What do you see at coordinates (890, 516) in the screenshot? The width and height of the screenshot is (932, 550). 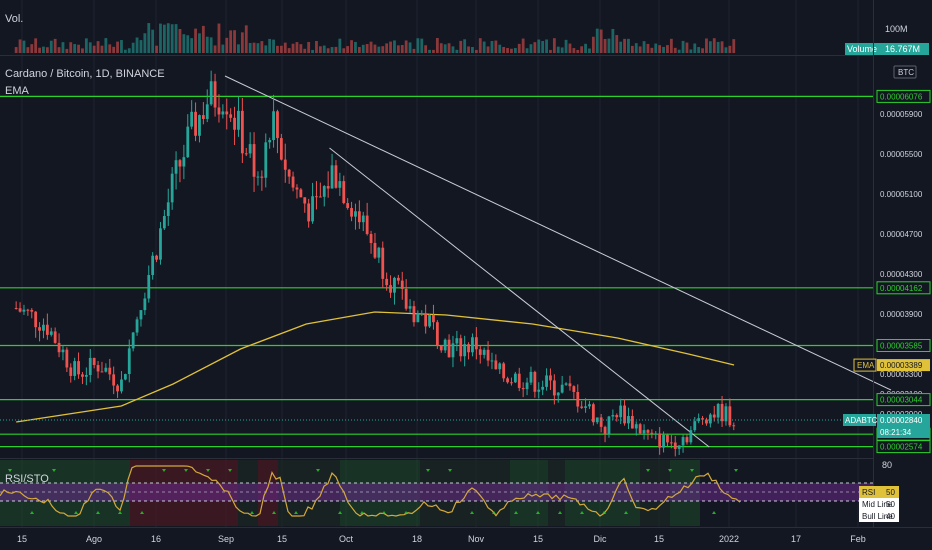 I see `rsi-legend-value-2: 40` at bounding box center [890, 516].